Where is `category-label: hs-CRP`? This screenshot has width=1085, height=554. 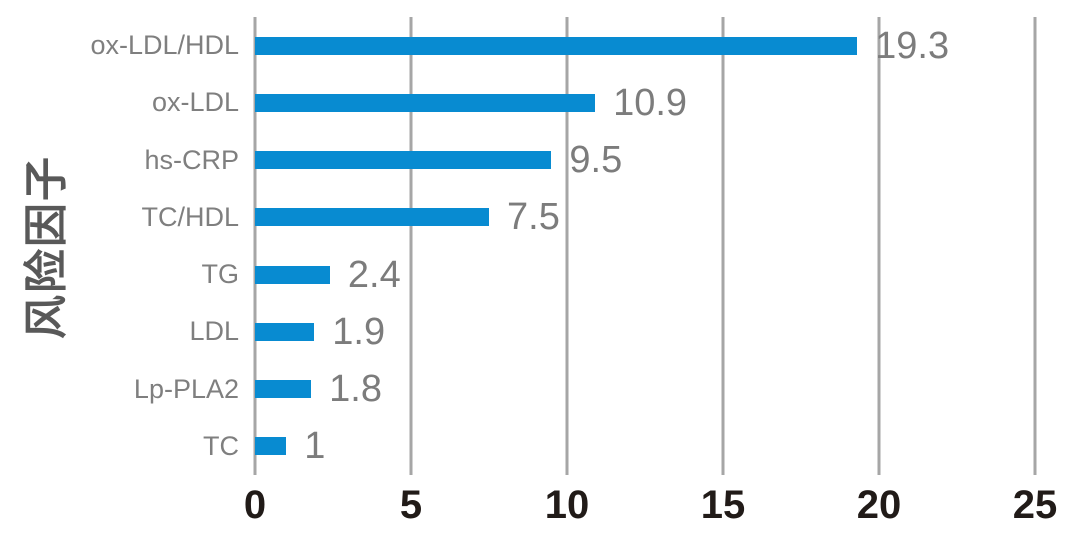 category-label: hs-CRP is located at coordinates (191, 159).